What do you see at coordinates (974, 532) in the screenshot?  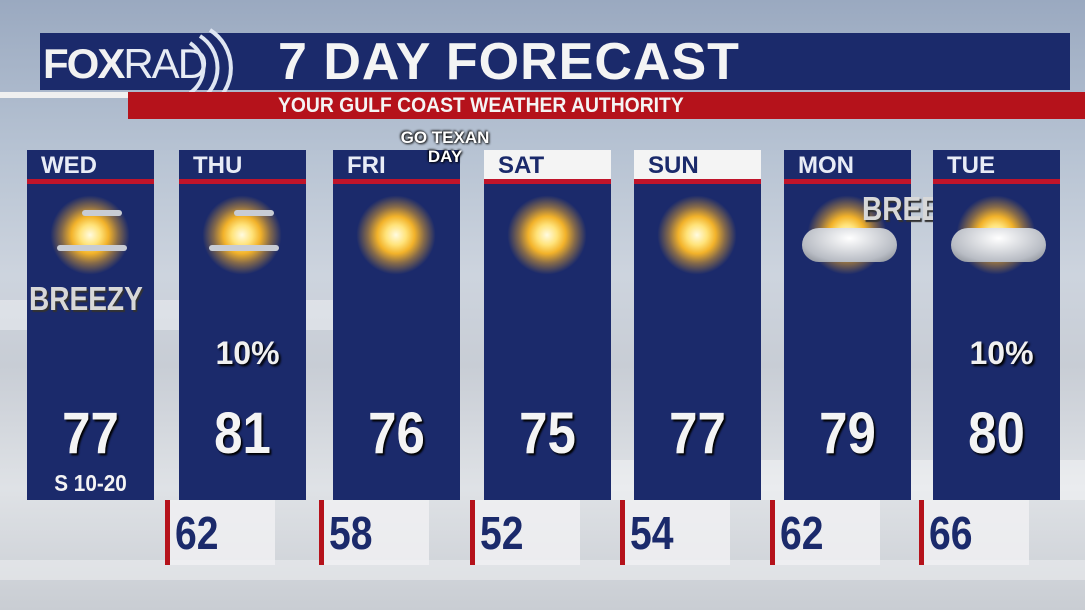 I see `low-temp-box: 66` at bounding box center [974, 532].